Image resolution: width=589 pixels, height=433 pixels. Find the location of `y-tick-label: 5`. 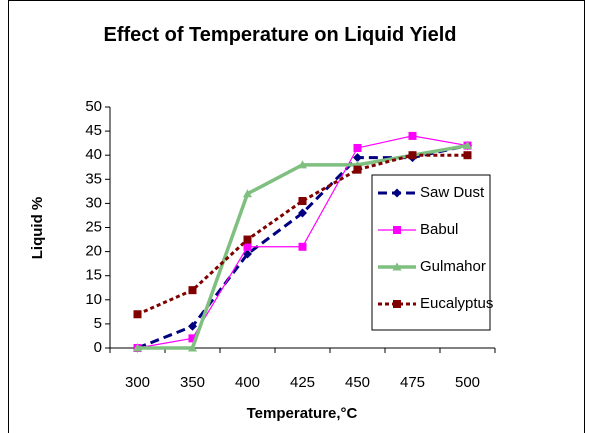

y-tick-label: 5 is located at coordinates (98, 323).